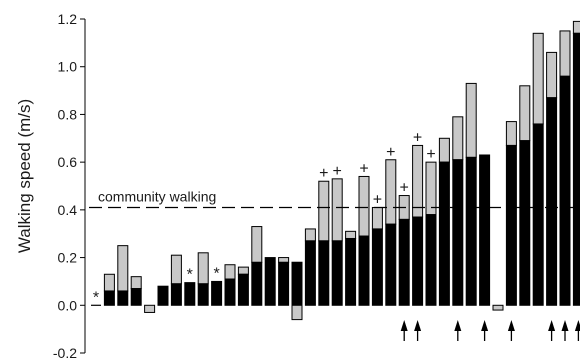 This screenshot has height=363, width=580. What do you see at coordinates (68, 114) in the screenshot?
I see `y-tick-label: 0.8` at bounding box center [68, 114].